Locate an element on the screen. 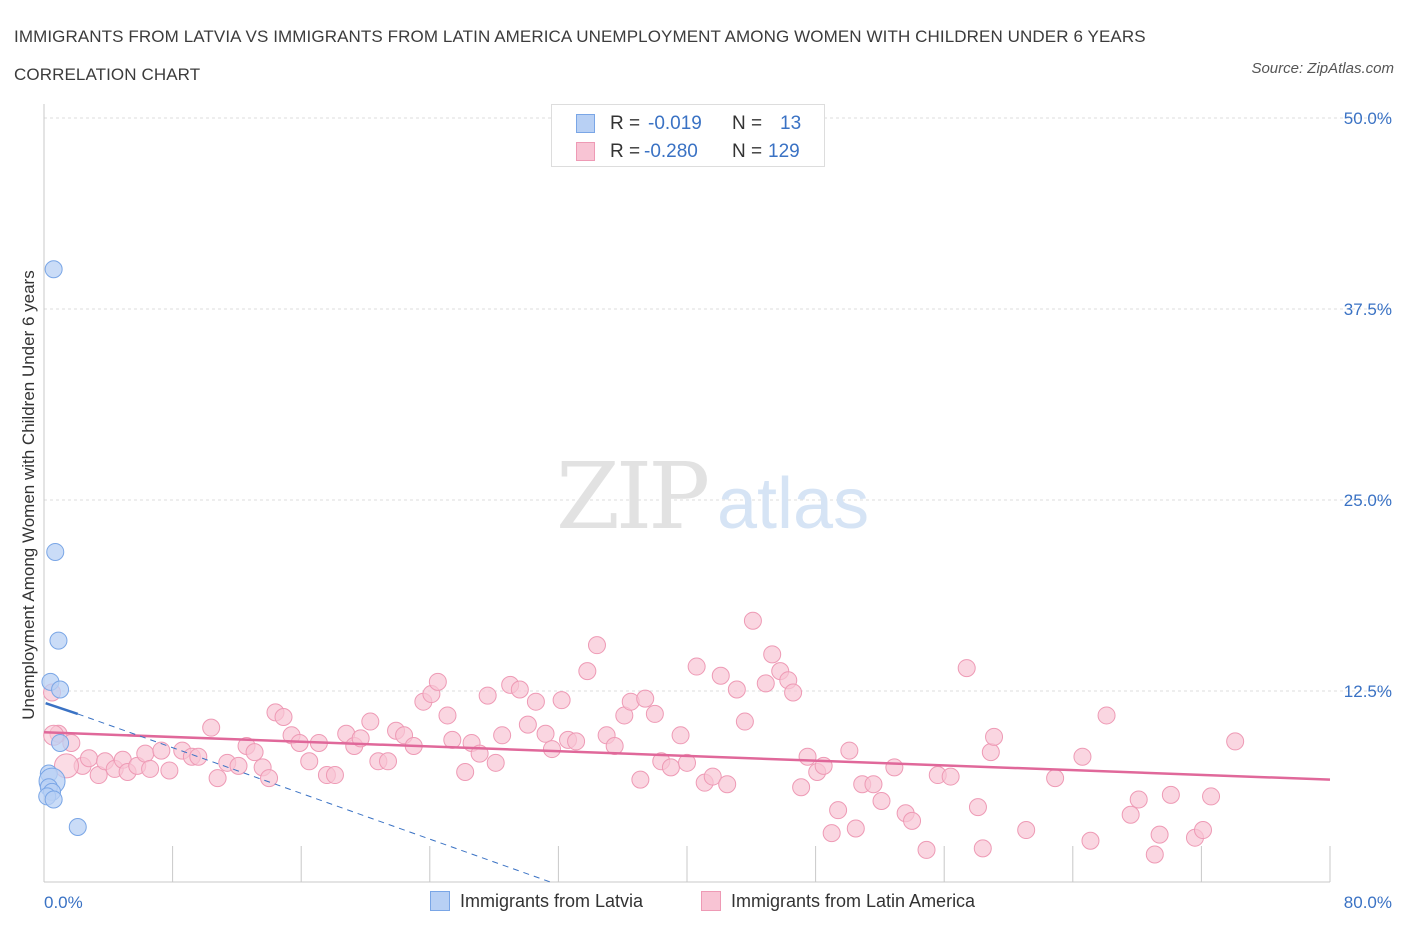  legend-n-value-latam: 129 is located at coordinates (784, 151).